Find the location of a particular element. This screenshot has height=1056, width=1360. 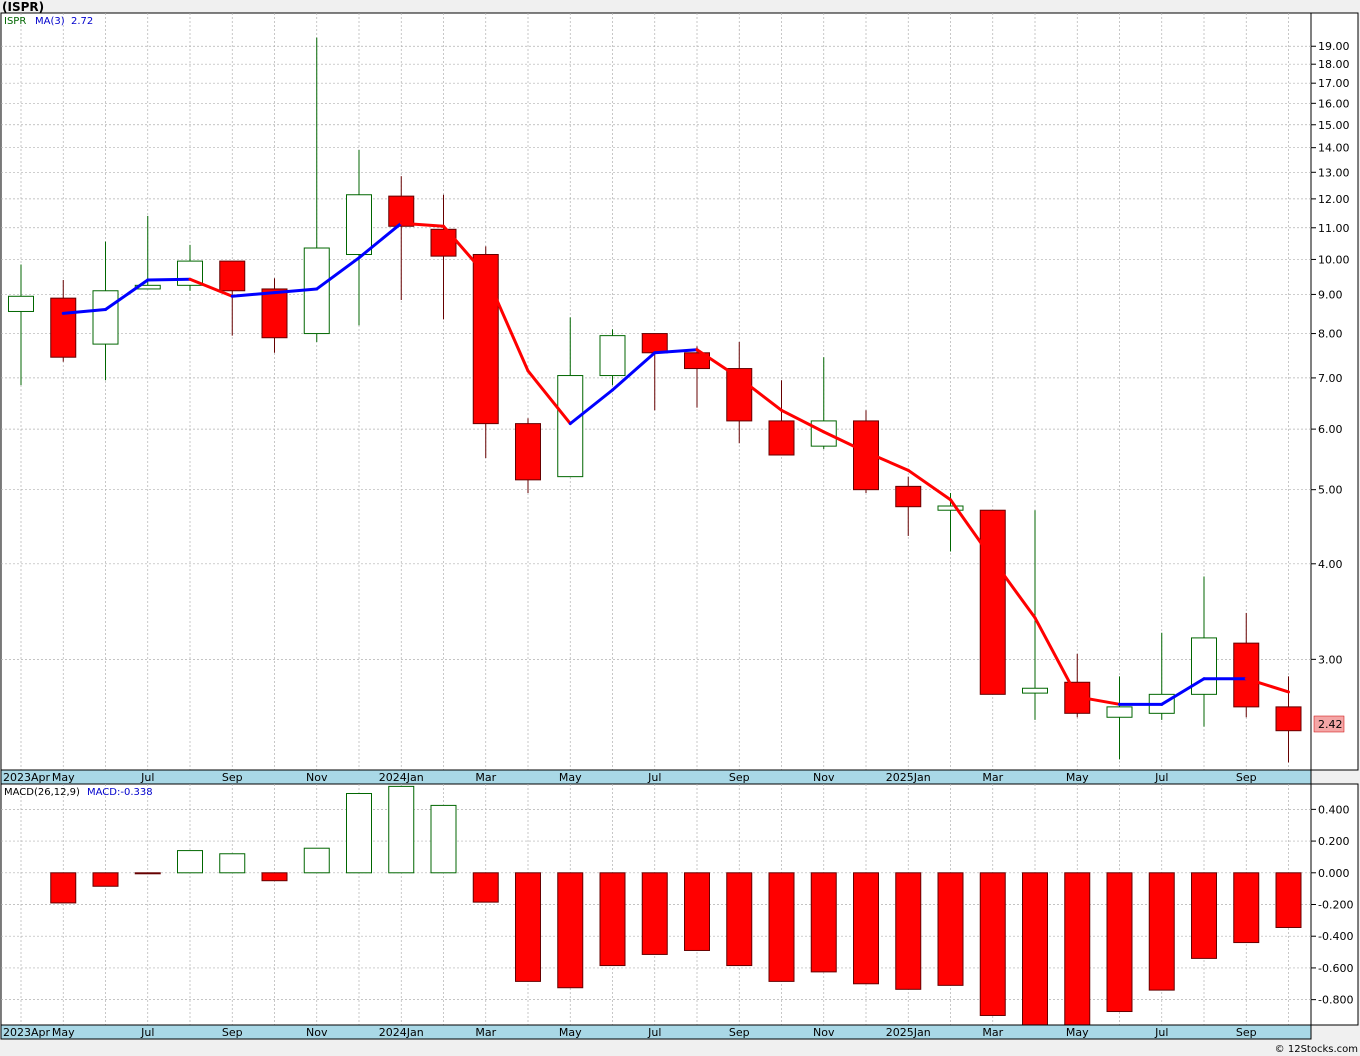

macd-tick-label: 0.400 is located at coordinates (1334, 809).